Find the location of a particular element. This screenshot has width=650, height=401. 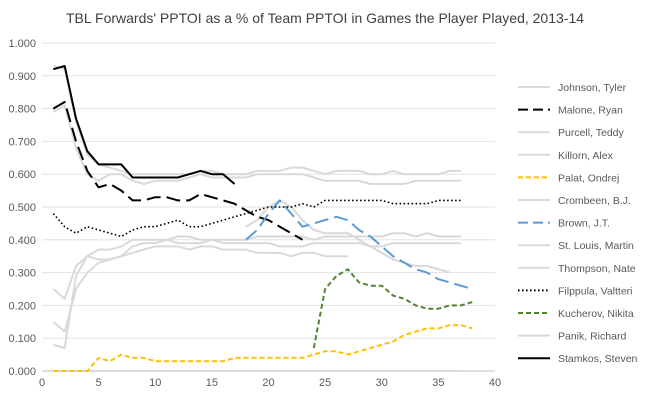

y-tick-label: 0.400 is located at coordinates (22, 241).